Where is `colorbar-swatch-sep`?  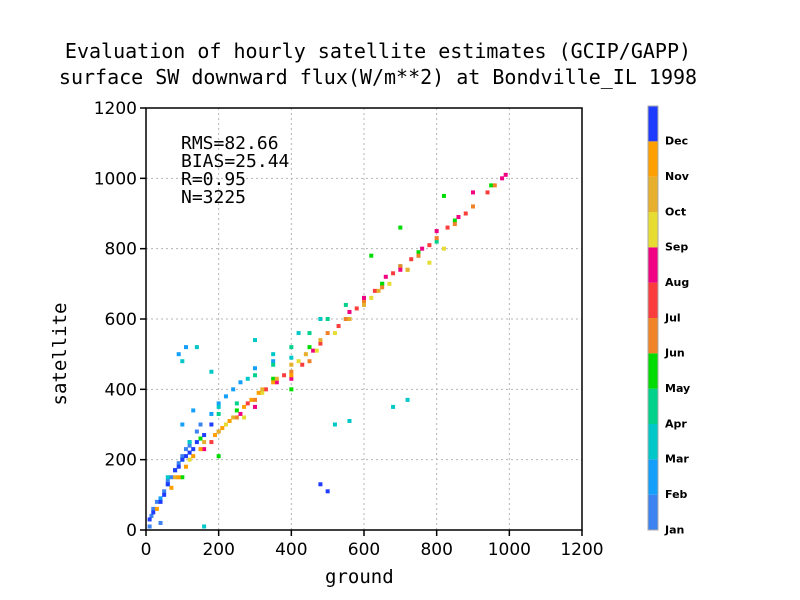 colorbar-swatch-sep is located at coordinates (653, 230).